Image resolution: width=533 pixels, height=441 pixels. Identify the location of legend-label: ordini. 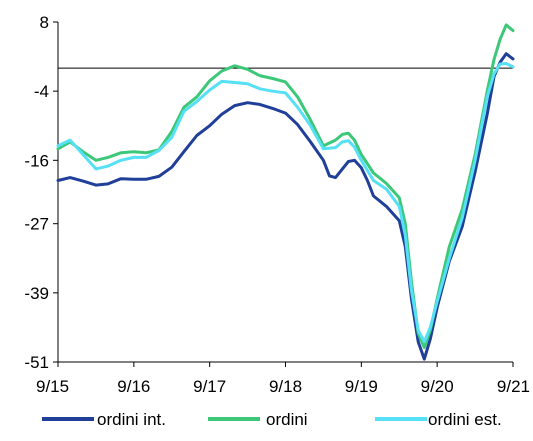
(287, 419).